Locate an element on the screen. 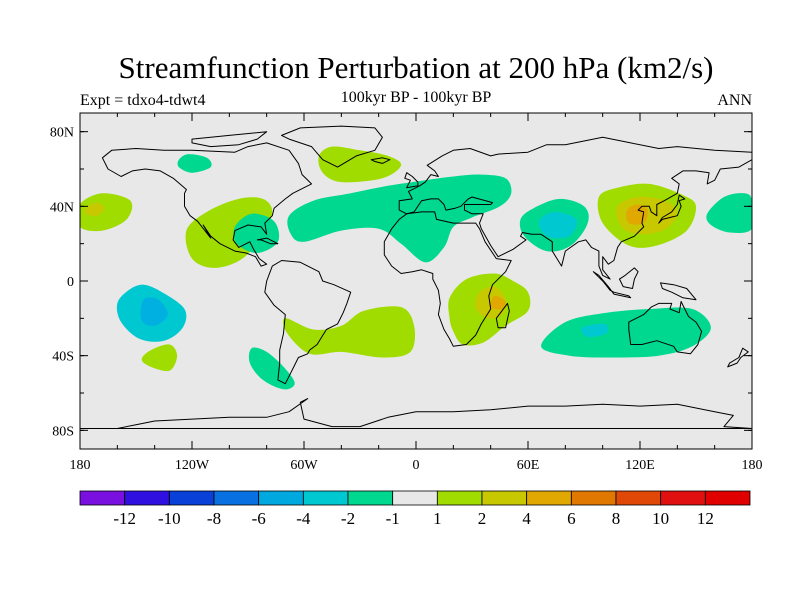  africa-core is located at coordinates (490, 302).